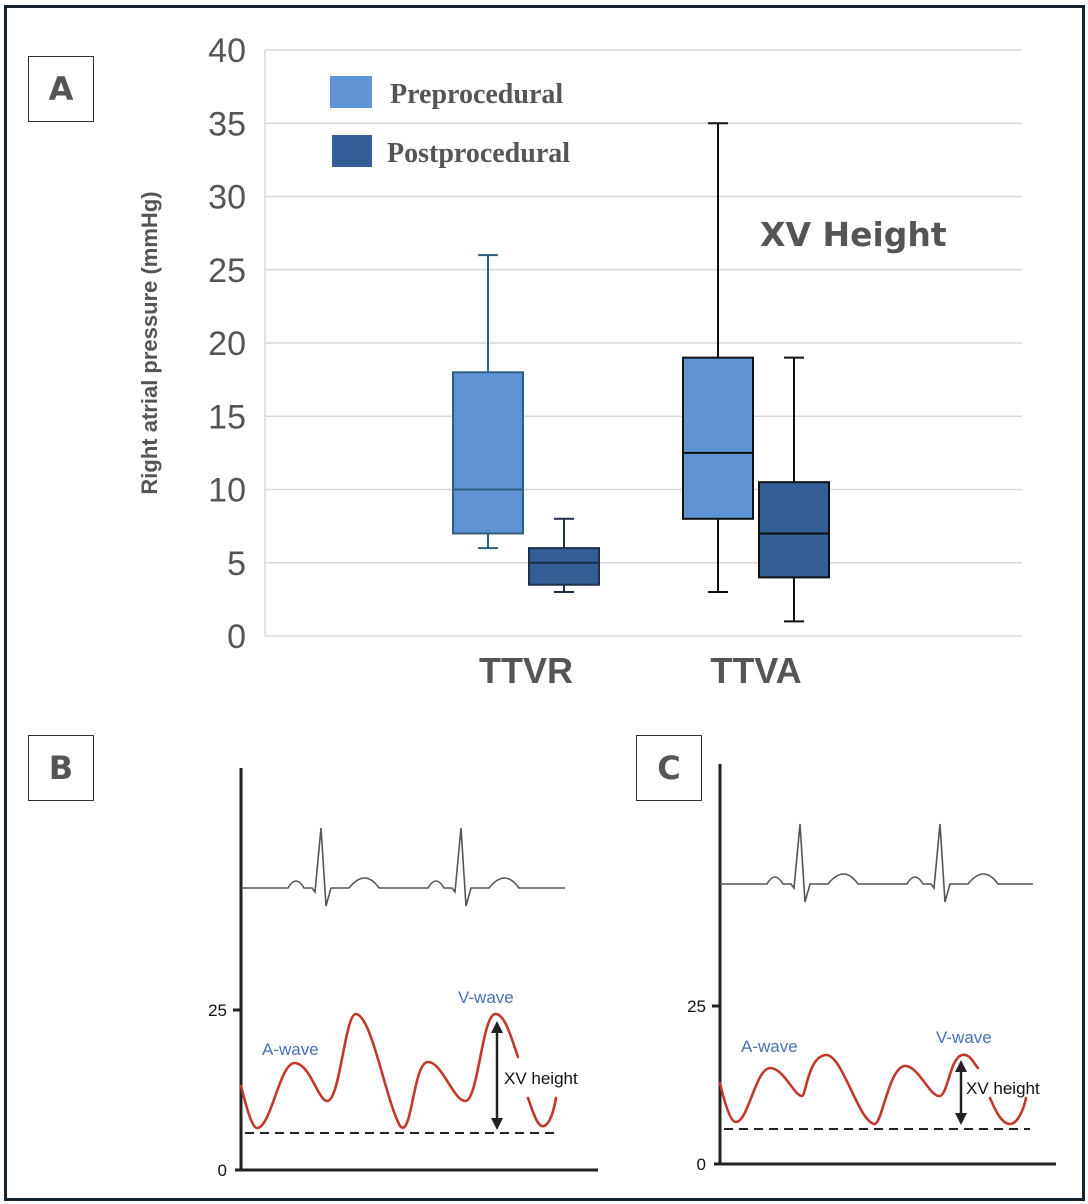  Describe the element at coordinates (351, 92) in the screenshot. I see `legend-swatch-preprocedural` at that location.